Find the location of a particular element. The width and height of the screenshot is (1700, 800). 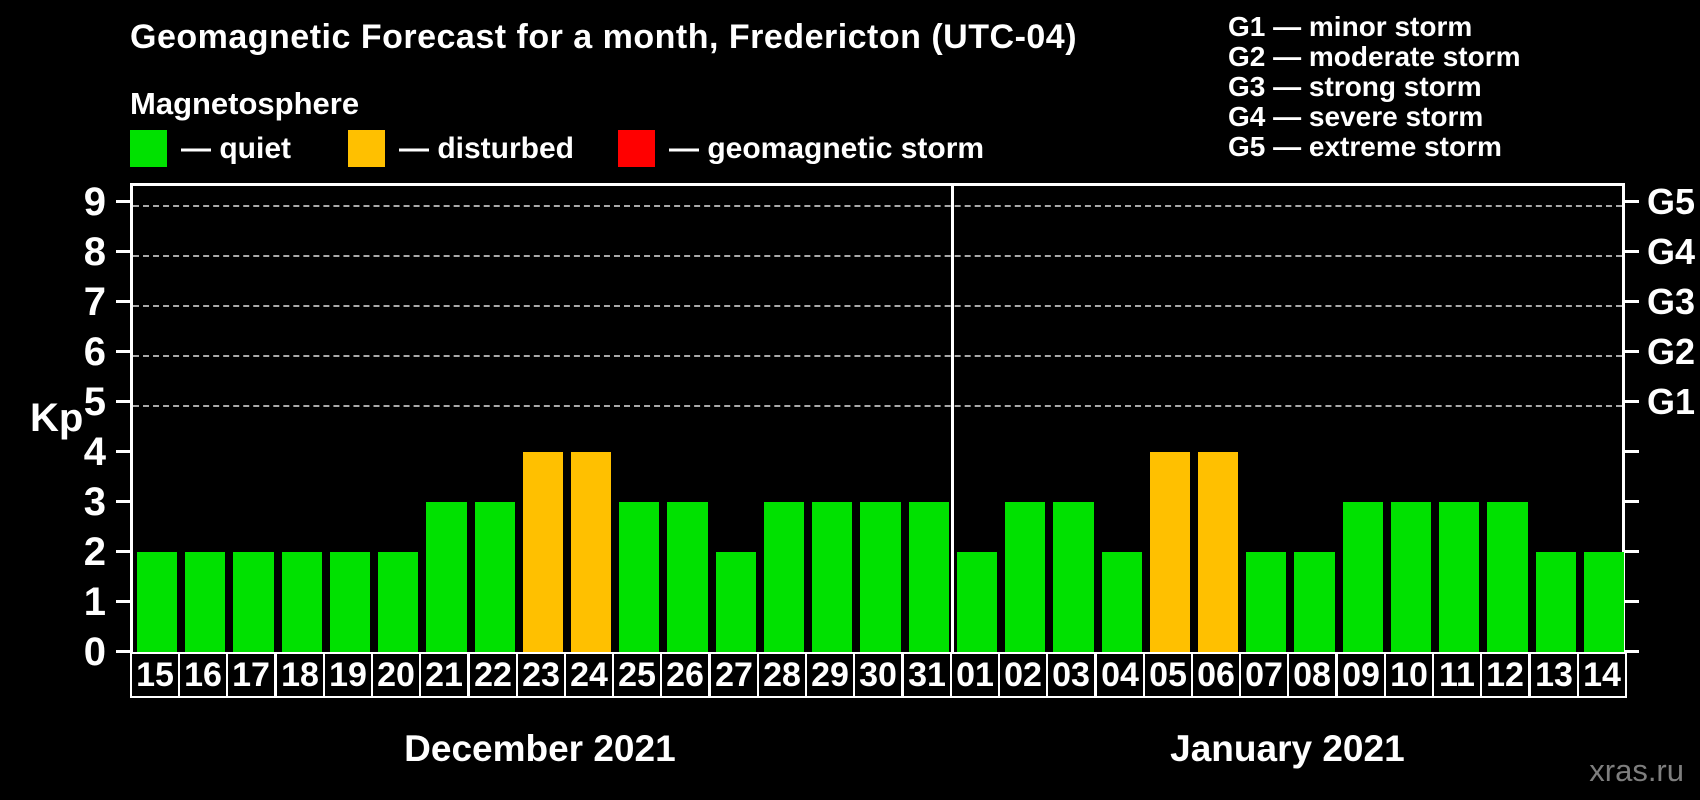

chart-subtitle: Magnetosphere is located at coordinates (245, 103).